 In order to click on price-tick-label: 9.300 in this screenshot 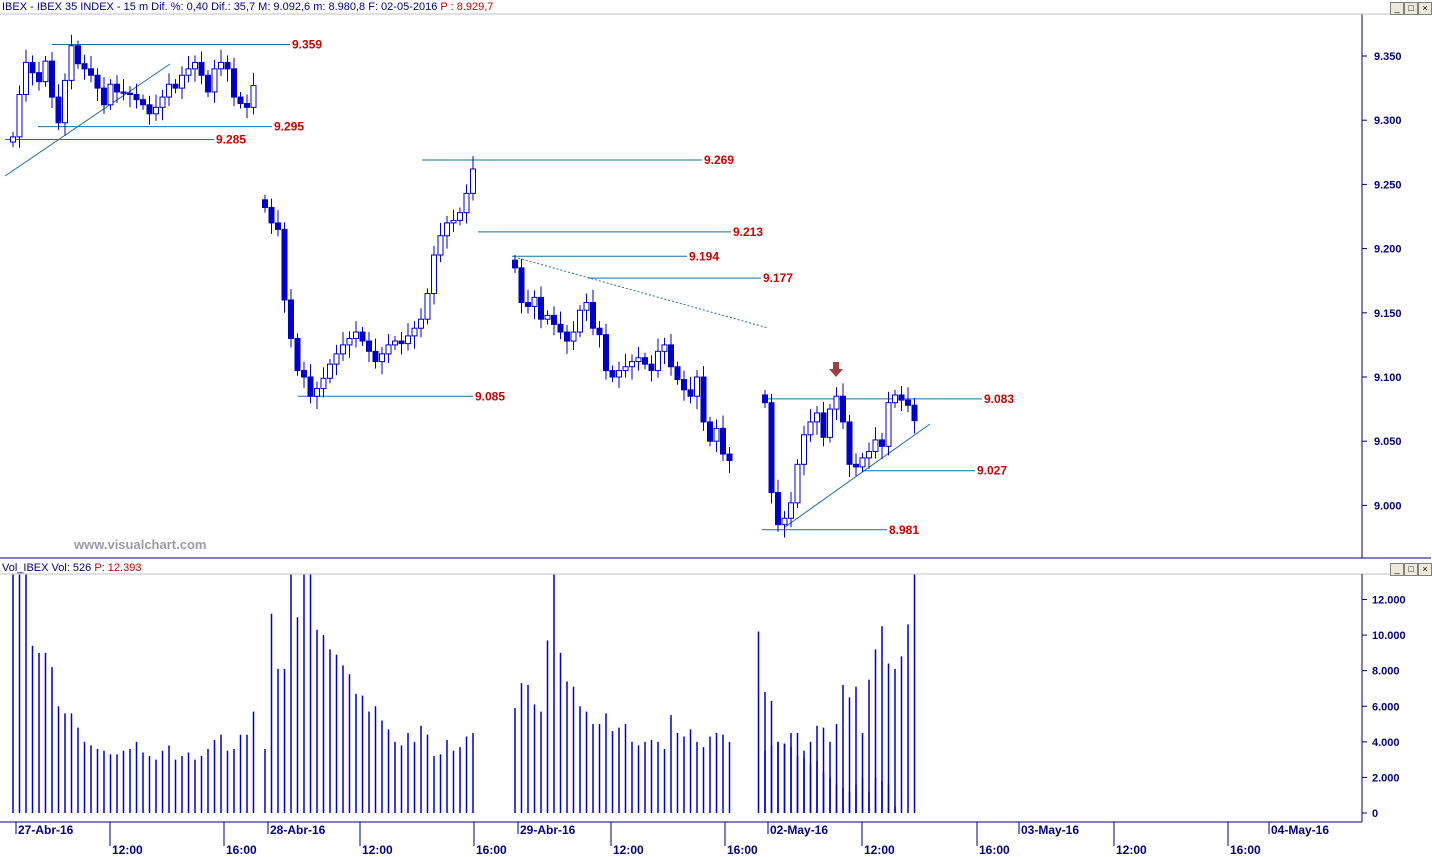, I will do `click(1388, 121)`.